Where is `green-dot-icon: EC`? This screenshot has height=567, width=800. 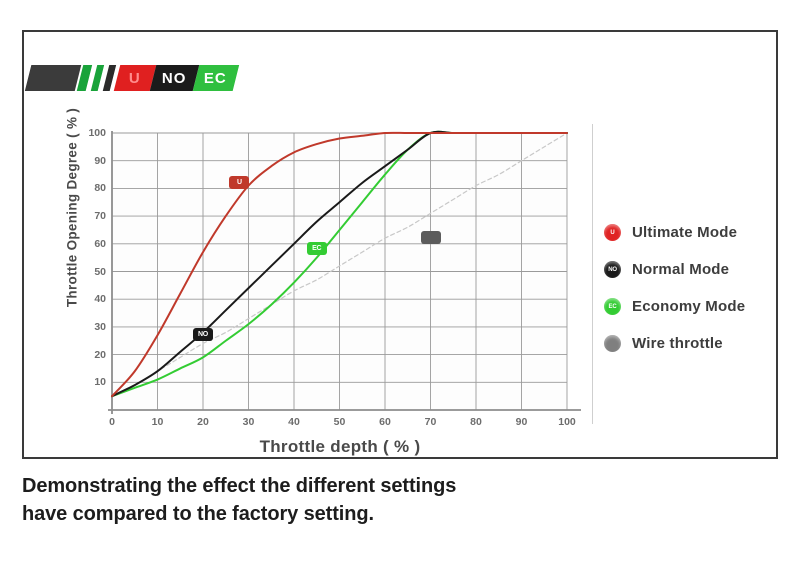
green-dot-icon: EC is located at coordinates (612, 306).